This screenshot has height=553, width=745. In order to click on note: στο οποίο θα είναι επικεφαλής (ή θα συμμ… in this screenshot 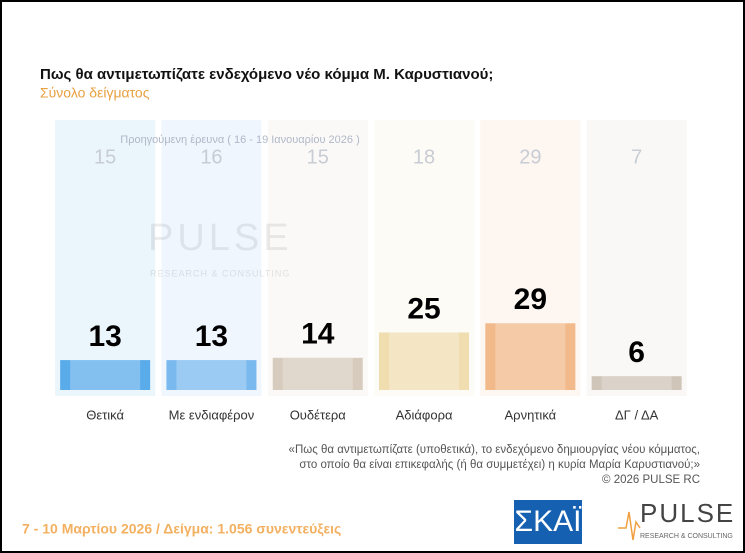, I will do `click(499, 465)`.